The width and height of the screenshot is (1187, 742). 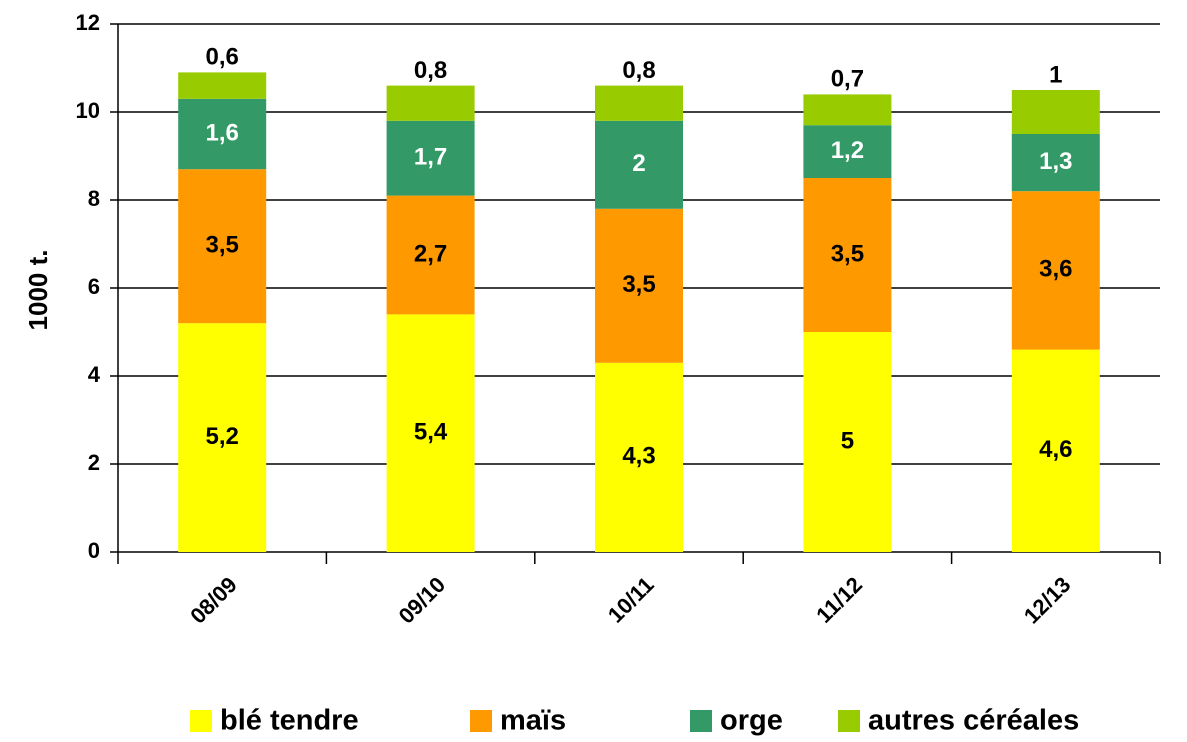 What do you see at coordinates (94, 374) in the screenshot?
I see `y-tick-label: 4` at bounding box center [94, 374].